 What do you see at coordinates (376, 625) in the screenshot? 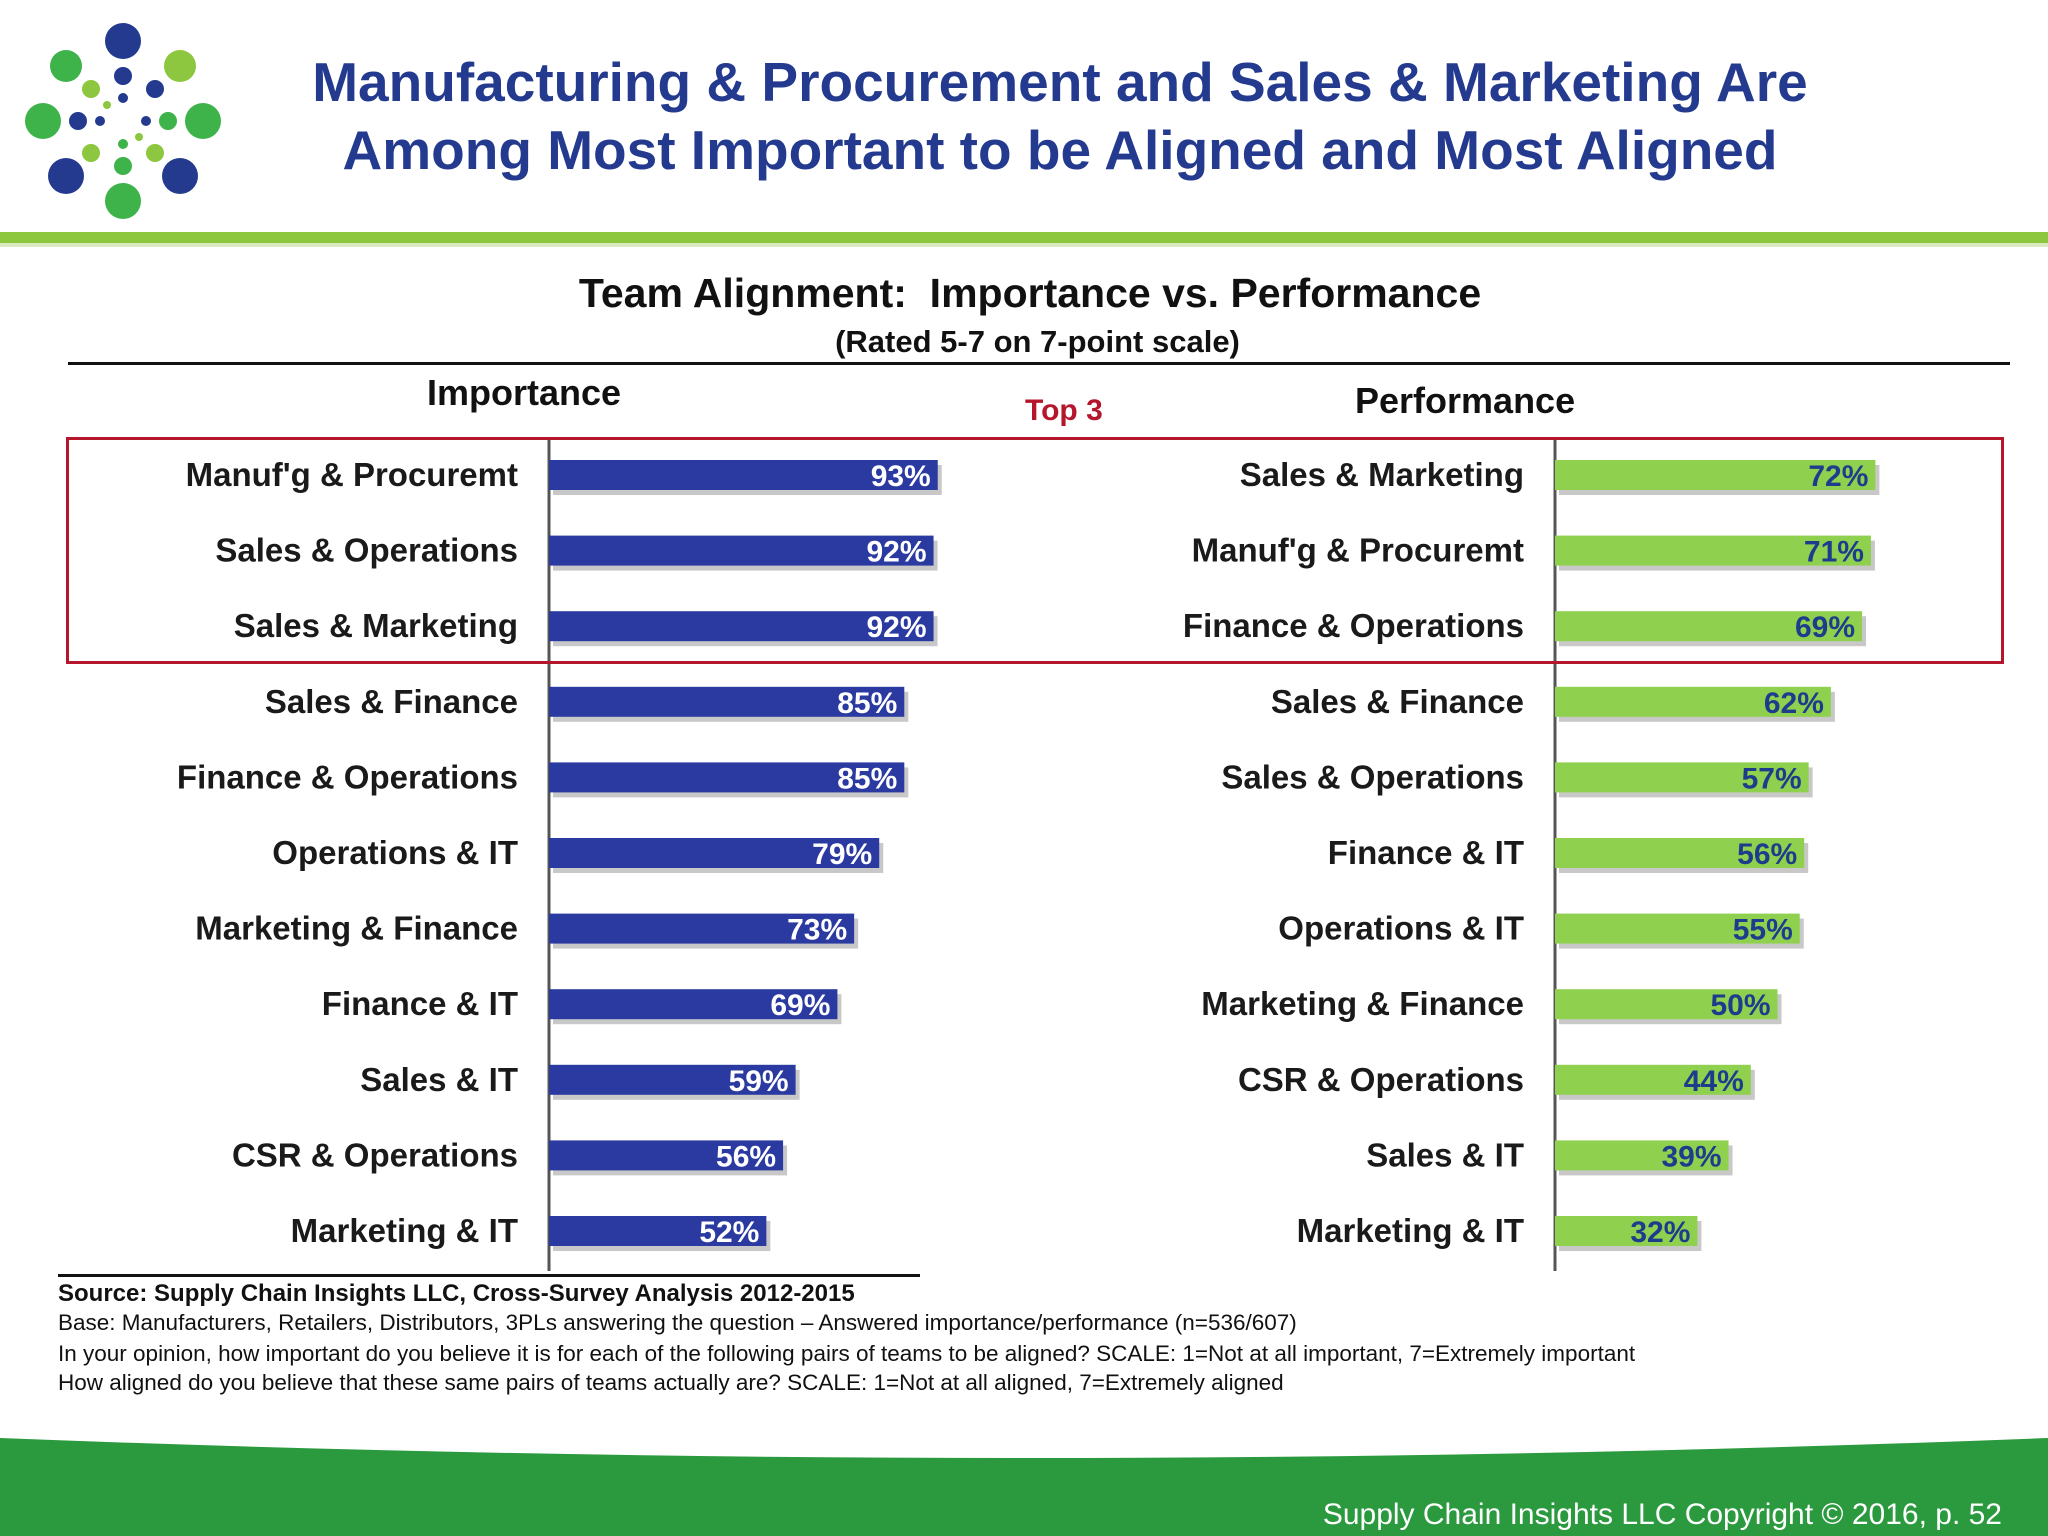
I see `importance-category-label: Sales & Marketing` at bounding box center [376, 625].